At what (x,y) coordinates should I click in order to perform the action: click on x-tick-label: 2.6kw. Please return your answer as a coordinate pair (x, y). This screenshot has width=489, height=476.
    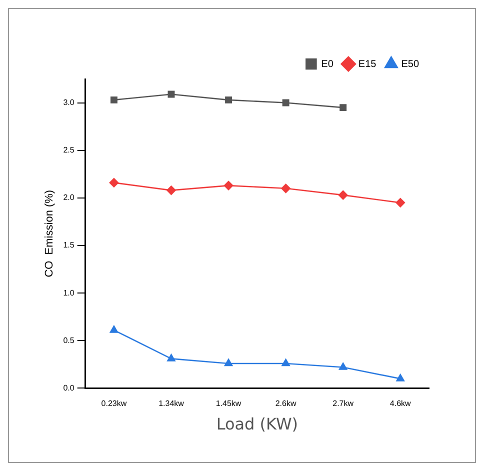
    Looking at the image, I should click on (285, 403).